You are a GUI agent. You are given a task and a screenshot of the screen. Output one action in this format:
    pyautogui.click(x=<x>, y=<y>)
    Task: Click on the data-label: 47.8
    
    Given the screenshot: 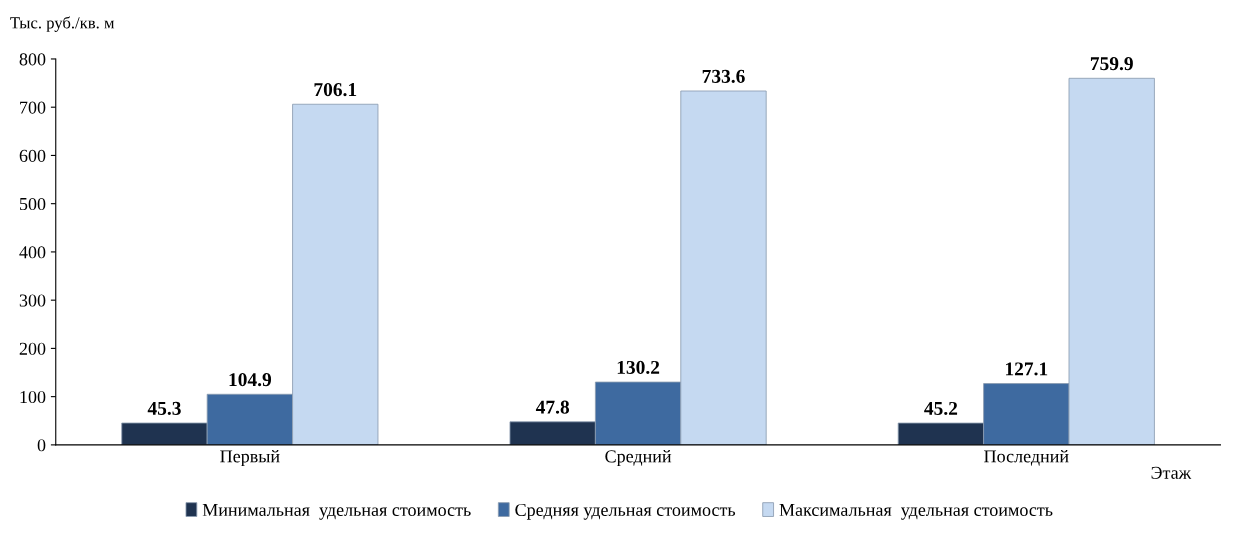 What is the action you would take?
    pyautogui.click(x=552, y=407)
    